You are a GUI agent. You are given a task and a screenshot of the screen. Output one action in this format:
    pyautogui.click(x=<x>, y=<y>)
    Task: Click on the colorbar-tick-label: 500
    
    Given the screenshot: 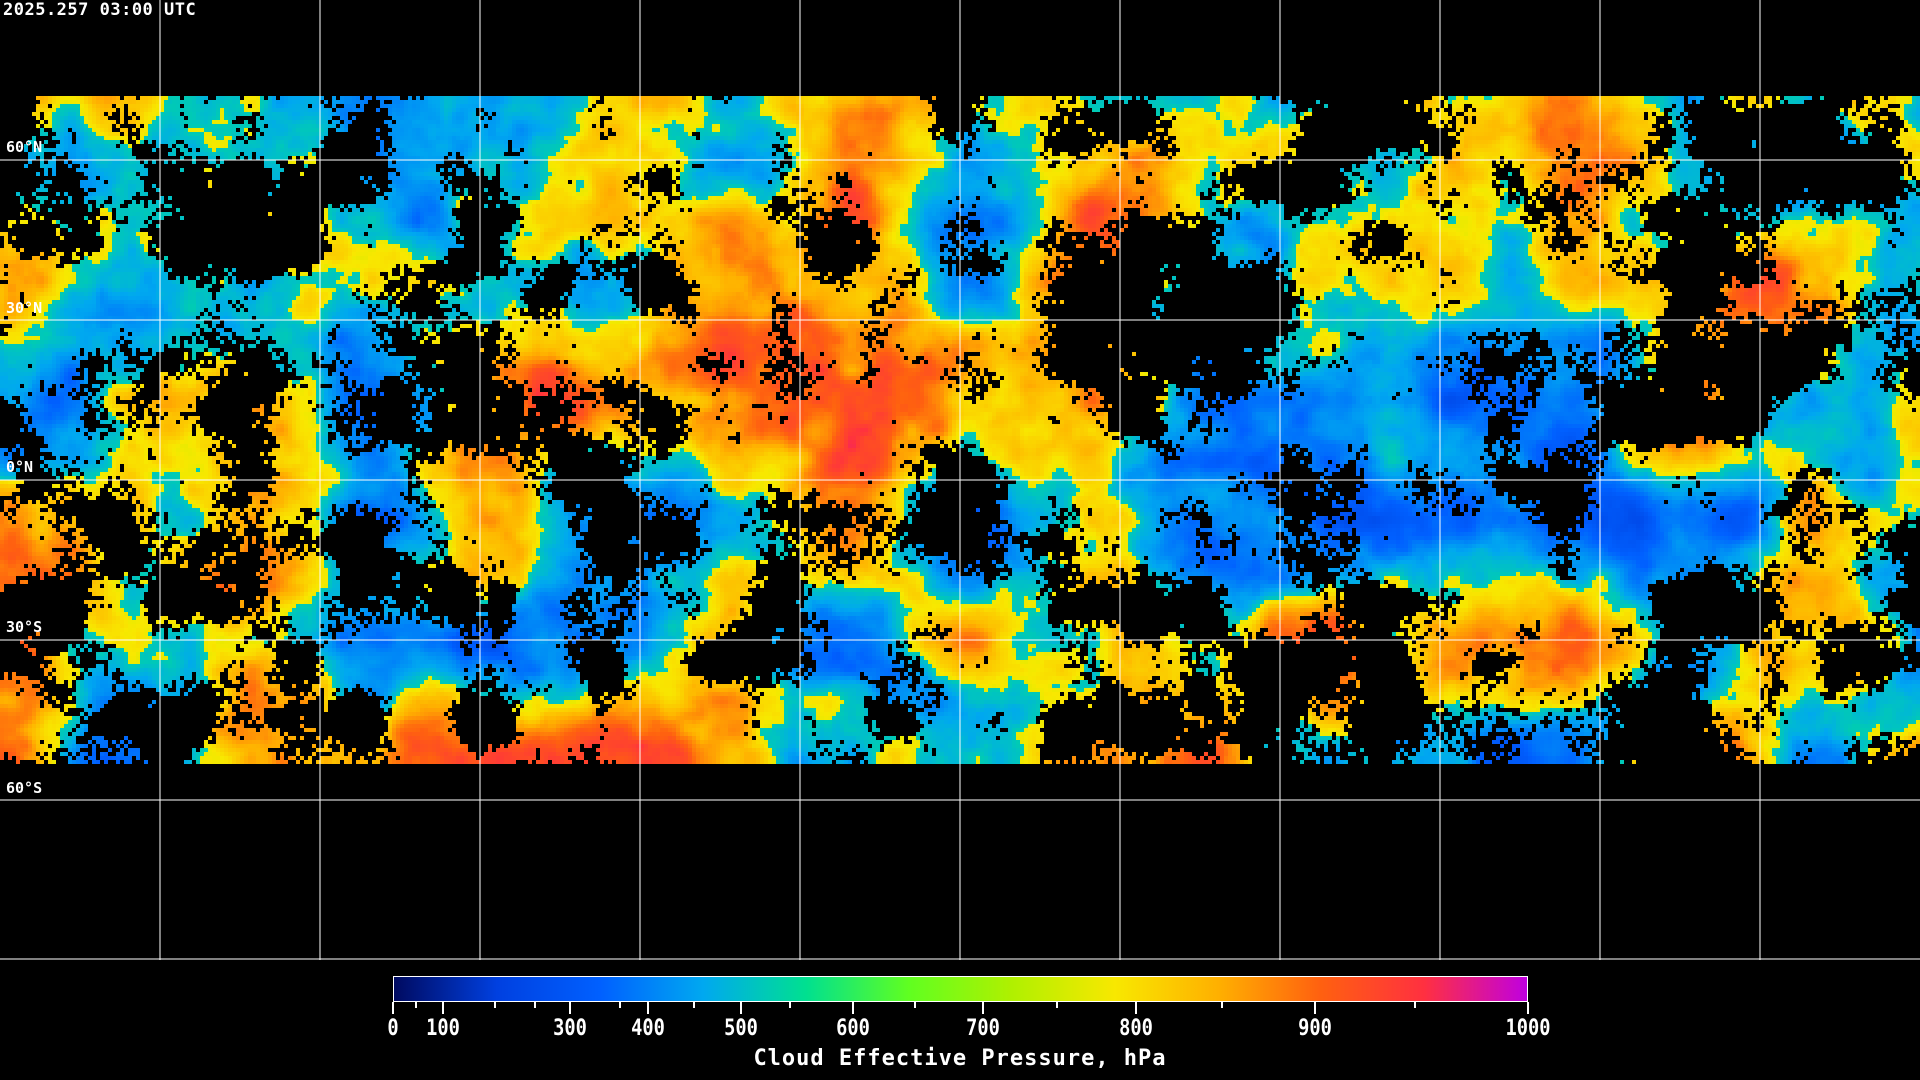 What is the action you would take?
    pyautogui.click(x=741, y=1028)
    